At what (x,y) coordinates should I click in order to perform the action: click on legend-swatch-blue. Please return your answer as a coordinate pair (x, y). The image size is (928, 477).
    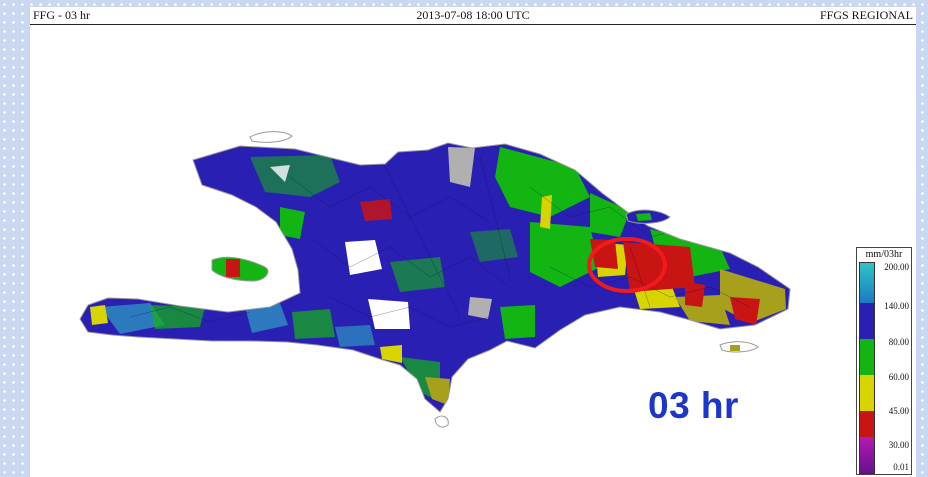
    Looking at the image, I should click on (867, 321).